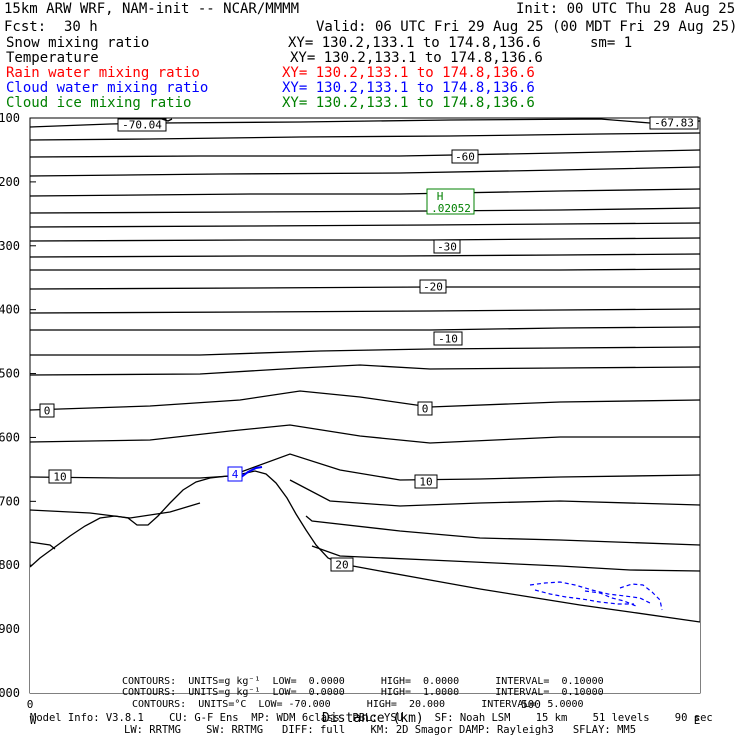  What do you see at coordinates (103, 73) in the screenshot?
I see `field-name: Rain water mixing ratio` at bounding box center [103, 73].